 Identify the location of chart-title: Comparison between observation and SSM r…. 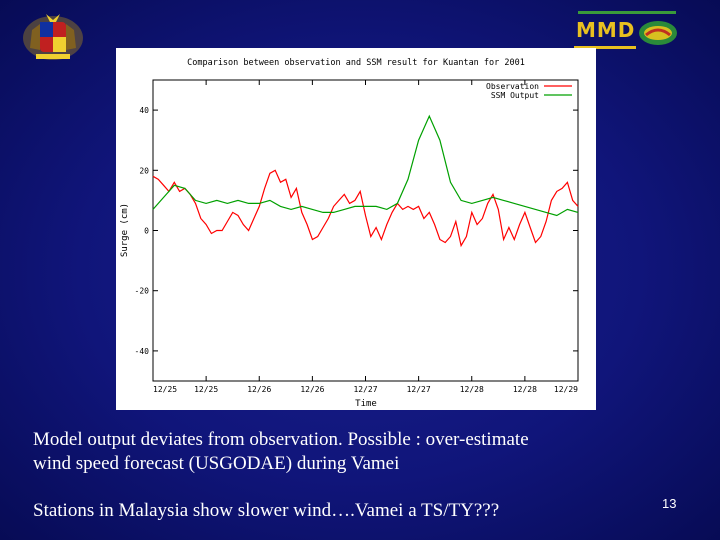
(356, 63).